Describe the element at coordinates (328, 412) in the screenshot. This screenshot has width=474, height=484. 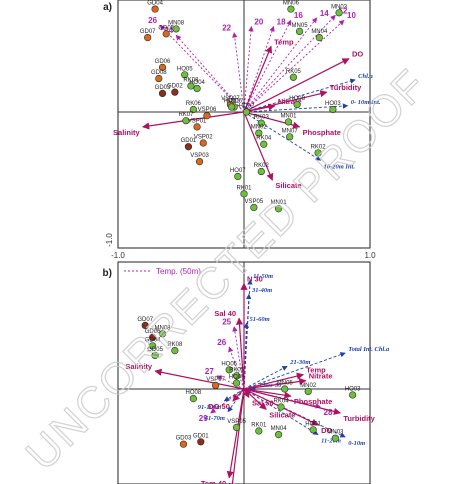
I see `vector-label-28: 28` at that location.